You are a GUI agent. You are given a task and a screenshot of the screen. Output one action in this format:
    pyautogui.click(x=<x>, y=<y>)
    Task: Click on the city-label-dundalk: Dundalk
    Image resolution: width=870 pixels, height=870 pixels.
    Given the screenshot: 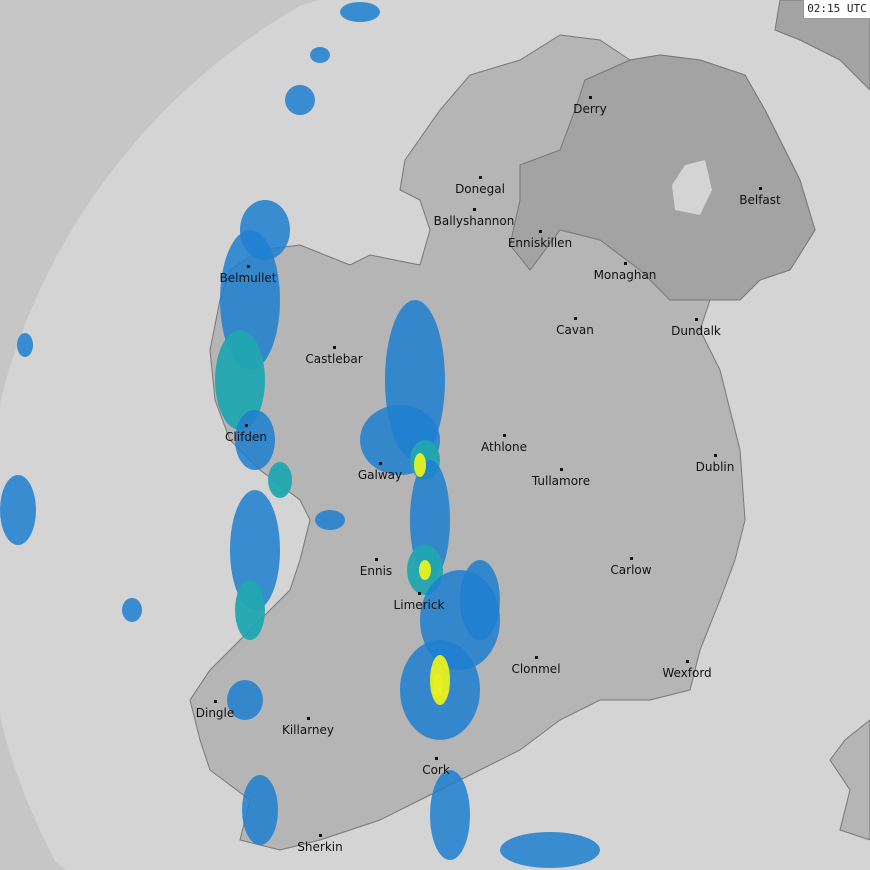 What is the action you would take?
    pyautogui.click(x=696, y=331)
    